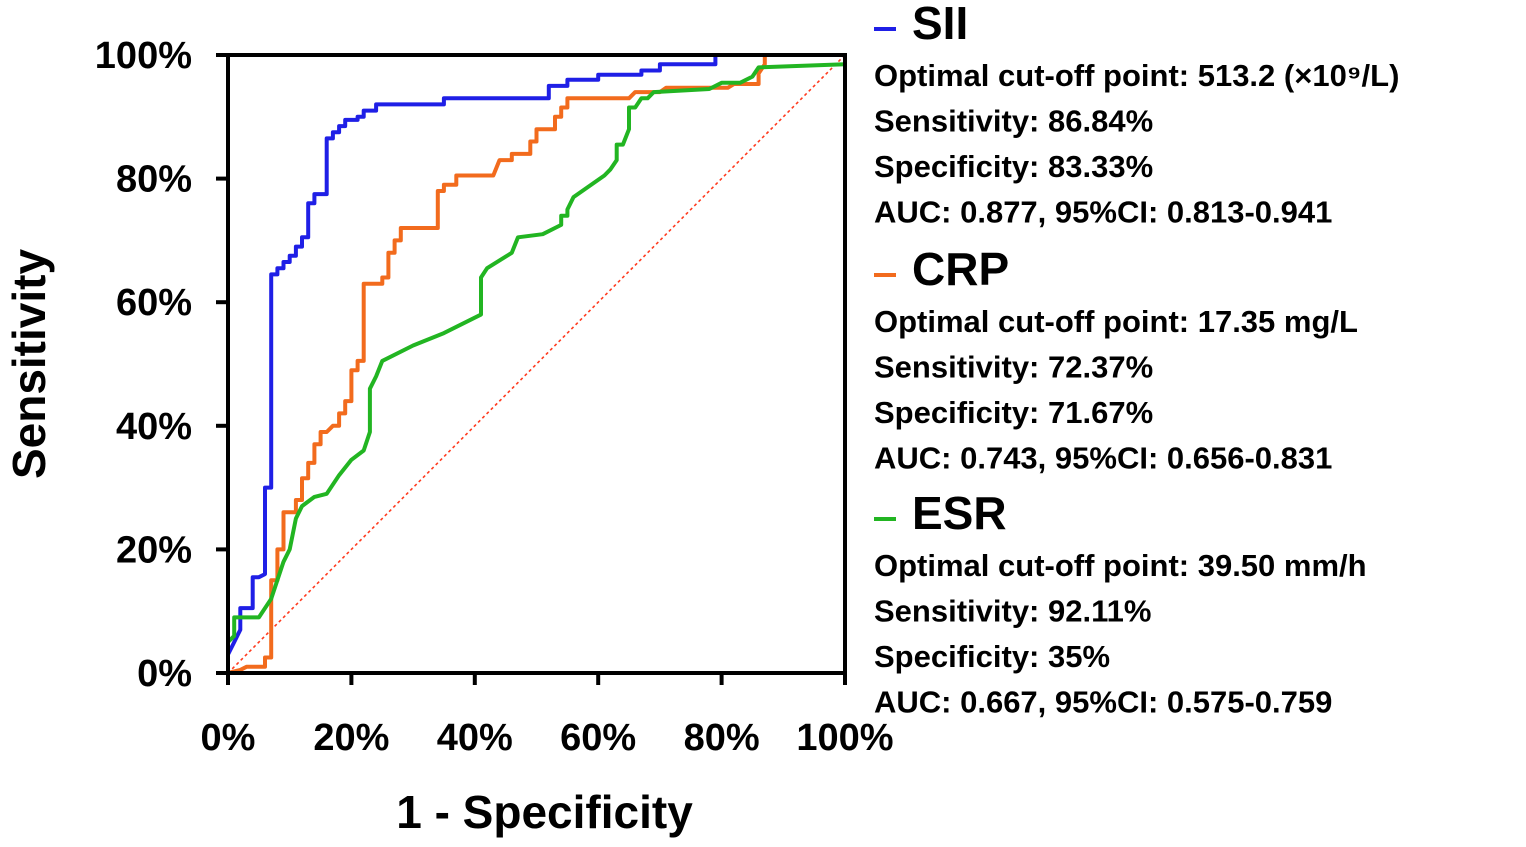  Describe the element at coordinates (1013, 367) in the screenshot. I see `legend-stat-crp: Sensitivity: 72.37%` at that location.